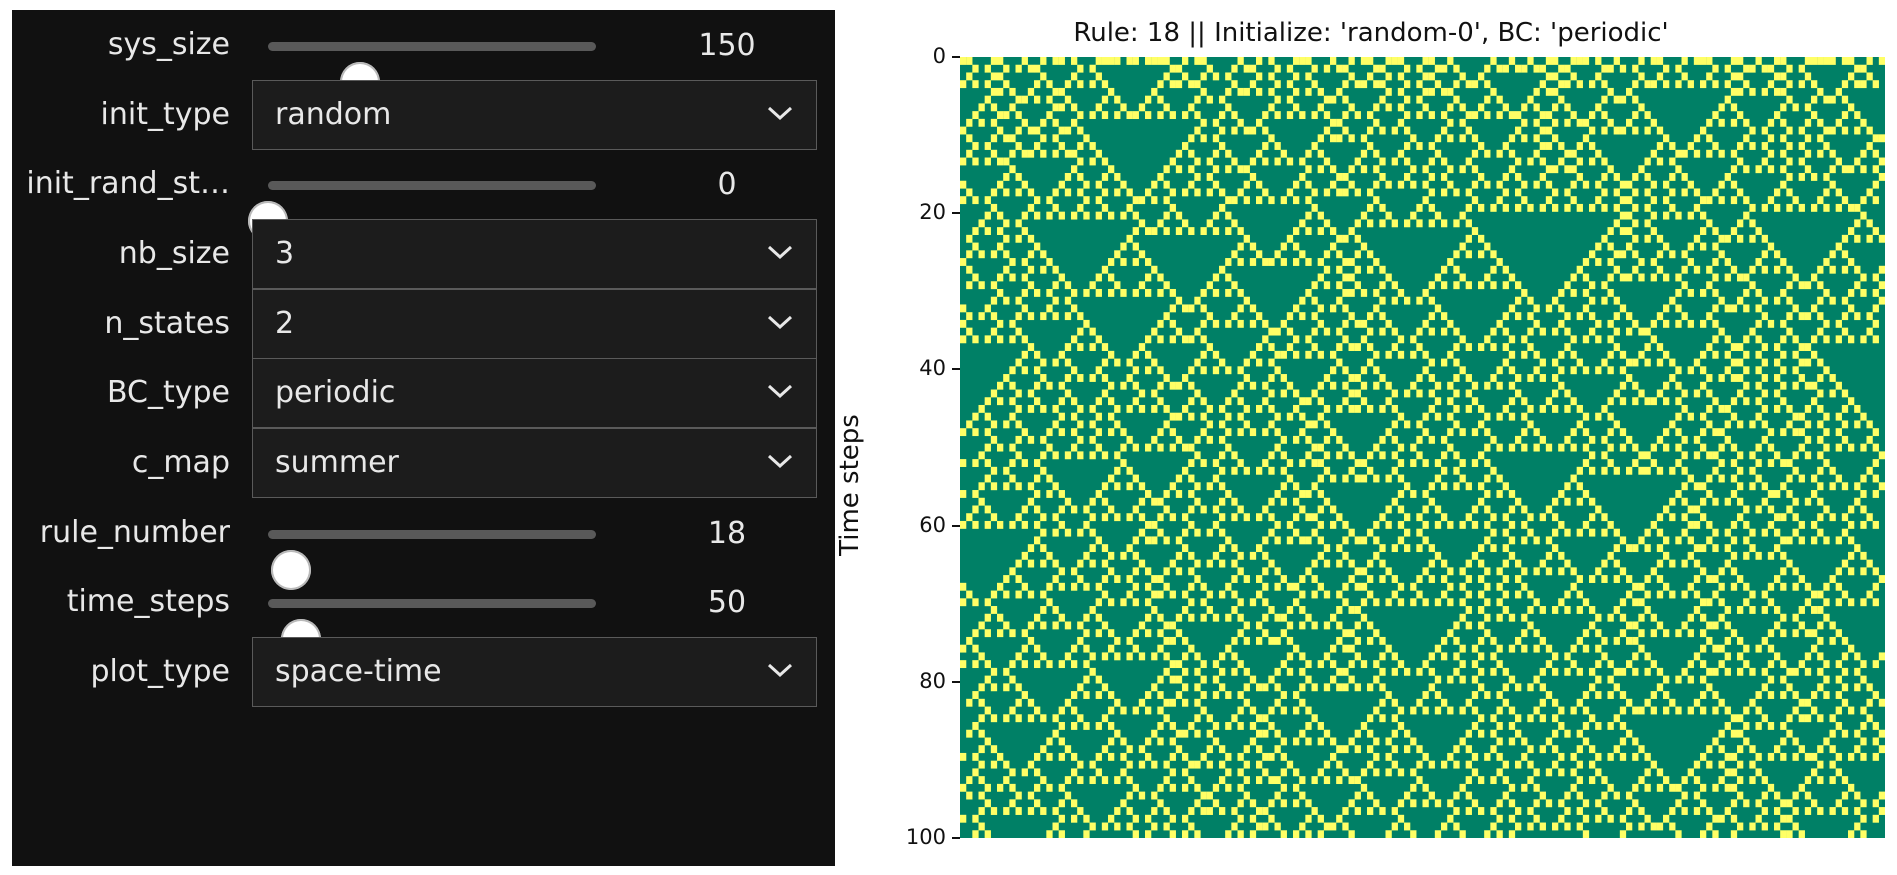 The image size is (1897, 875). Describe the element at coordinates (432, 560) in the screenshot. I see `rule-number-slider` at that location.